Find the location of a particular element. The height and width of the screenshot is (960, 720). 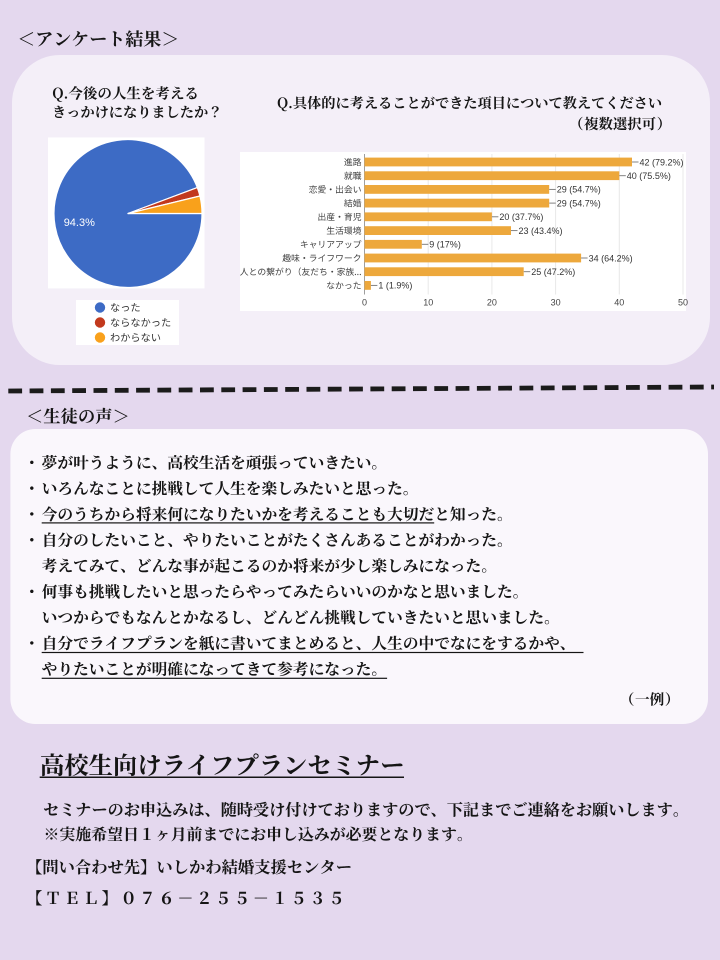

svg-text: 42 (79.2%) is located at coordinates (662, 162).